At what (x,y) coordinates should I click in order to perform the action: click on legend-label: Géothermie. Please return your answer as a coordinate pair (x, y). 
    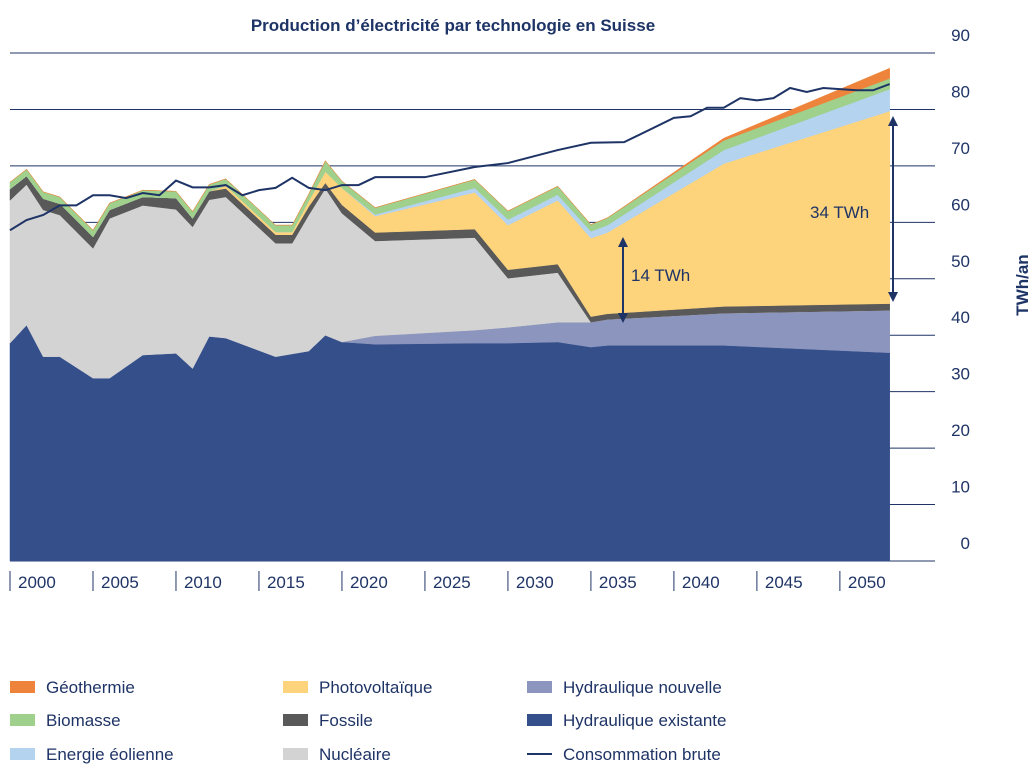
    Looking at the image, I should click on (90, 687).